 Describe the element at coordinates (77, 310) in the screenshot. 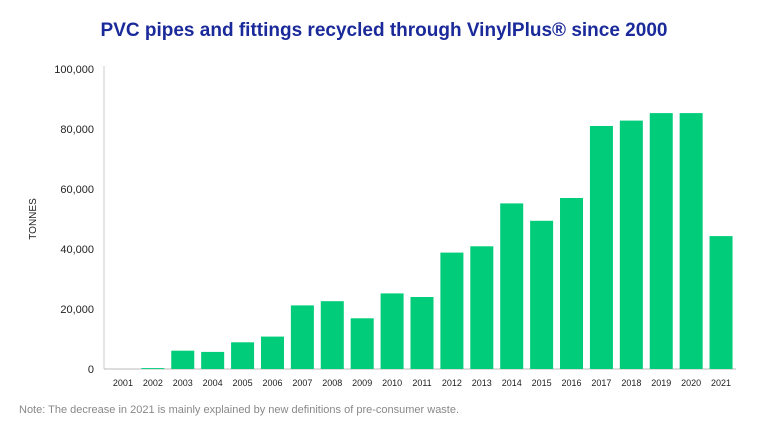

I see `y-tick-label: 20,000` at that location.